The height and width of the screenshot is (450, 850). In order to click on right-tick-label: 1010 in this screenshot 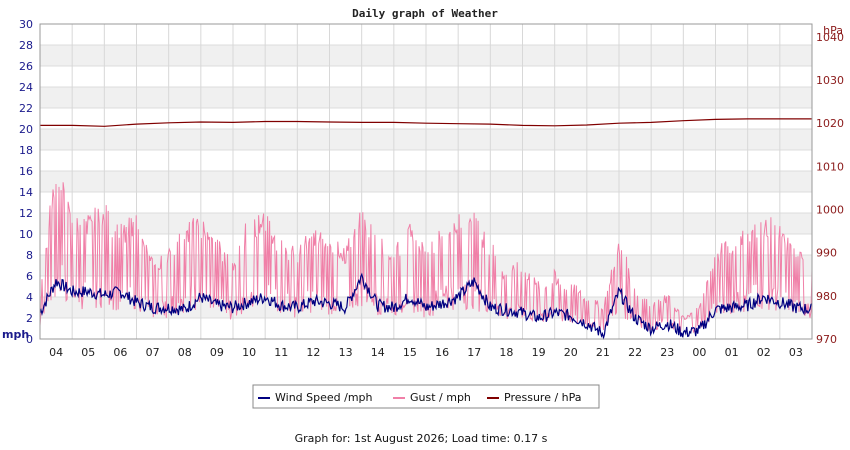, I will do `click(830, 166)`.